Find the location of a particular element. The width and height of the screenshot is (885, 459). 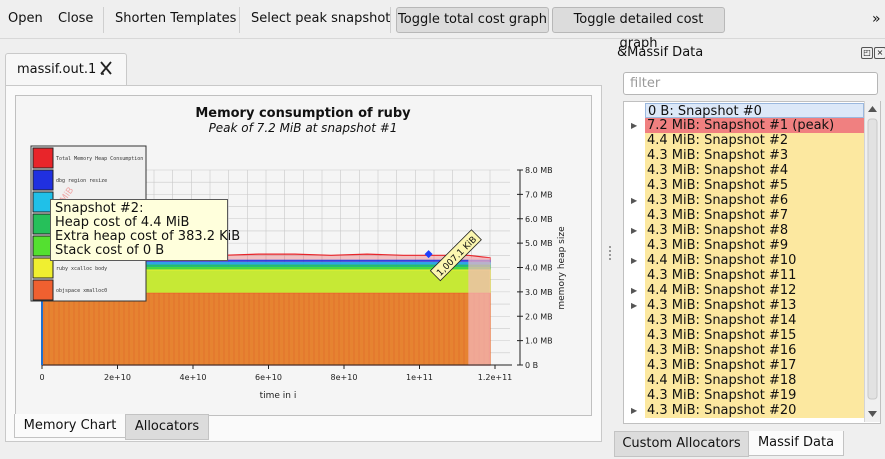

tab-memory-chart: Memory Chart is located at coordinates (70, 426).